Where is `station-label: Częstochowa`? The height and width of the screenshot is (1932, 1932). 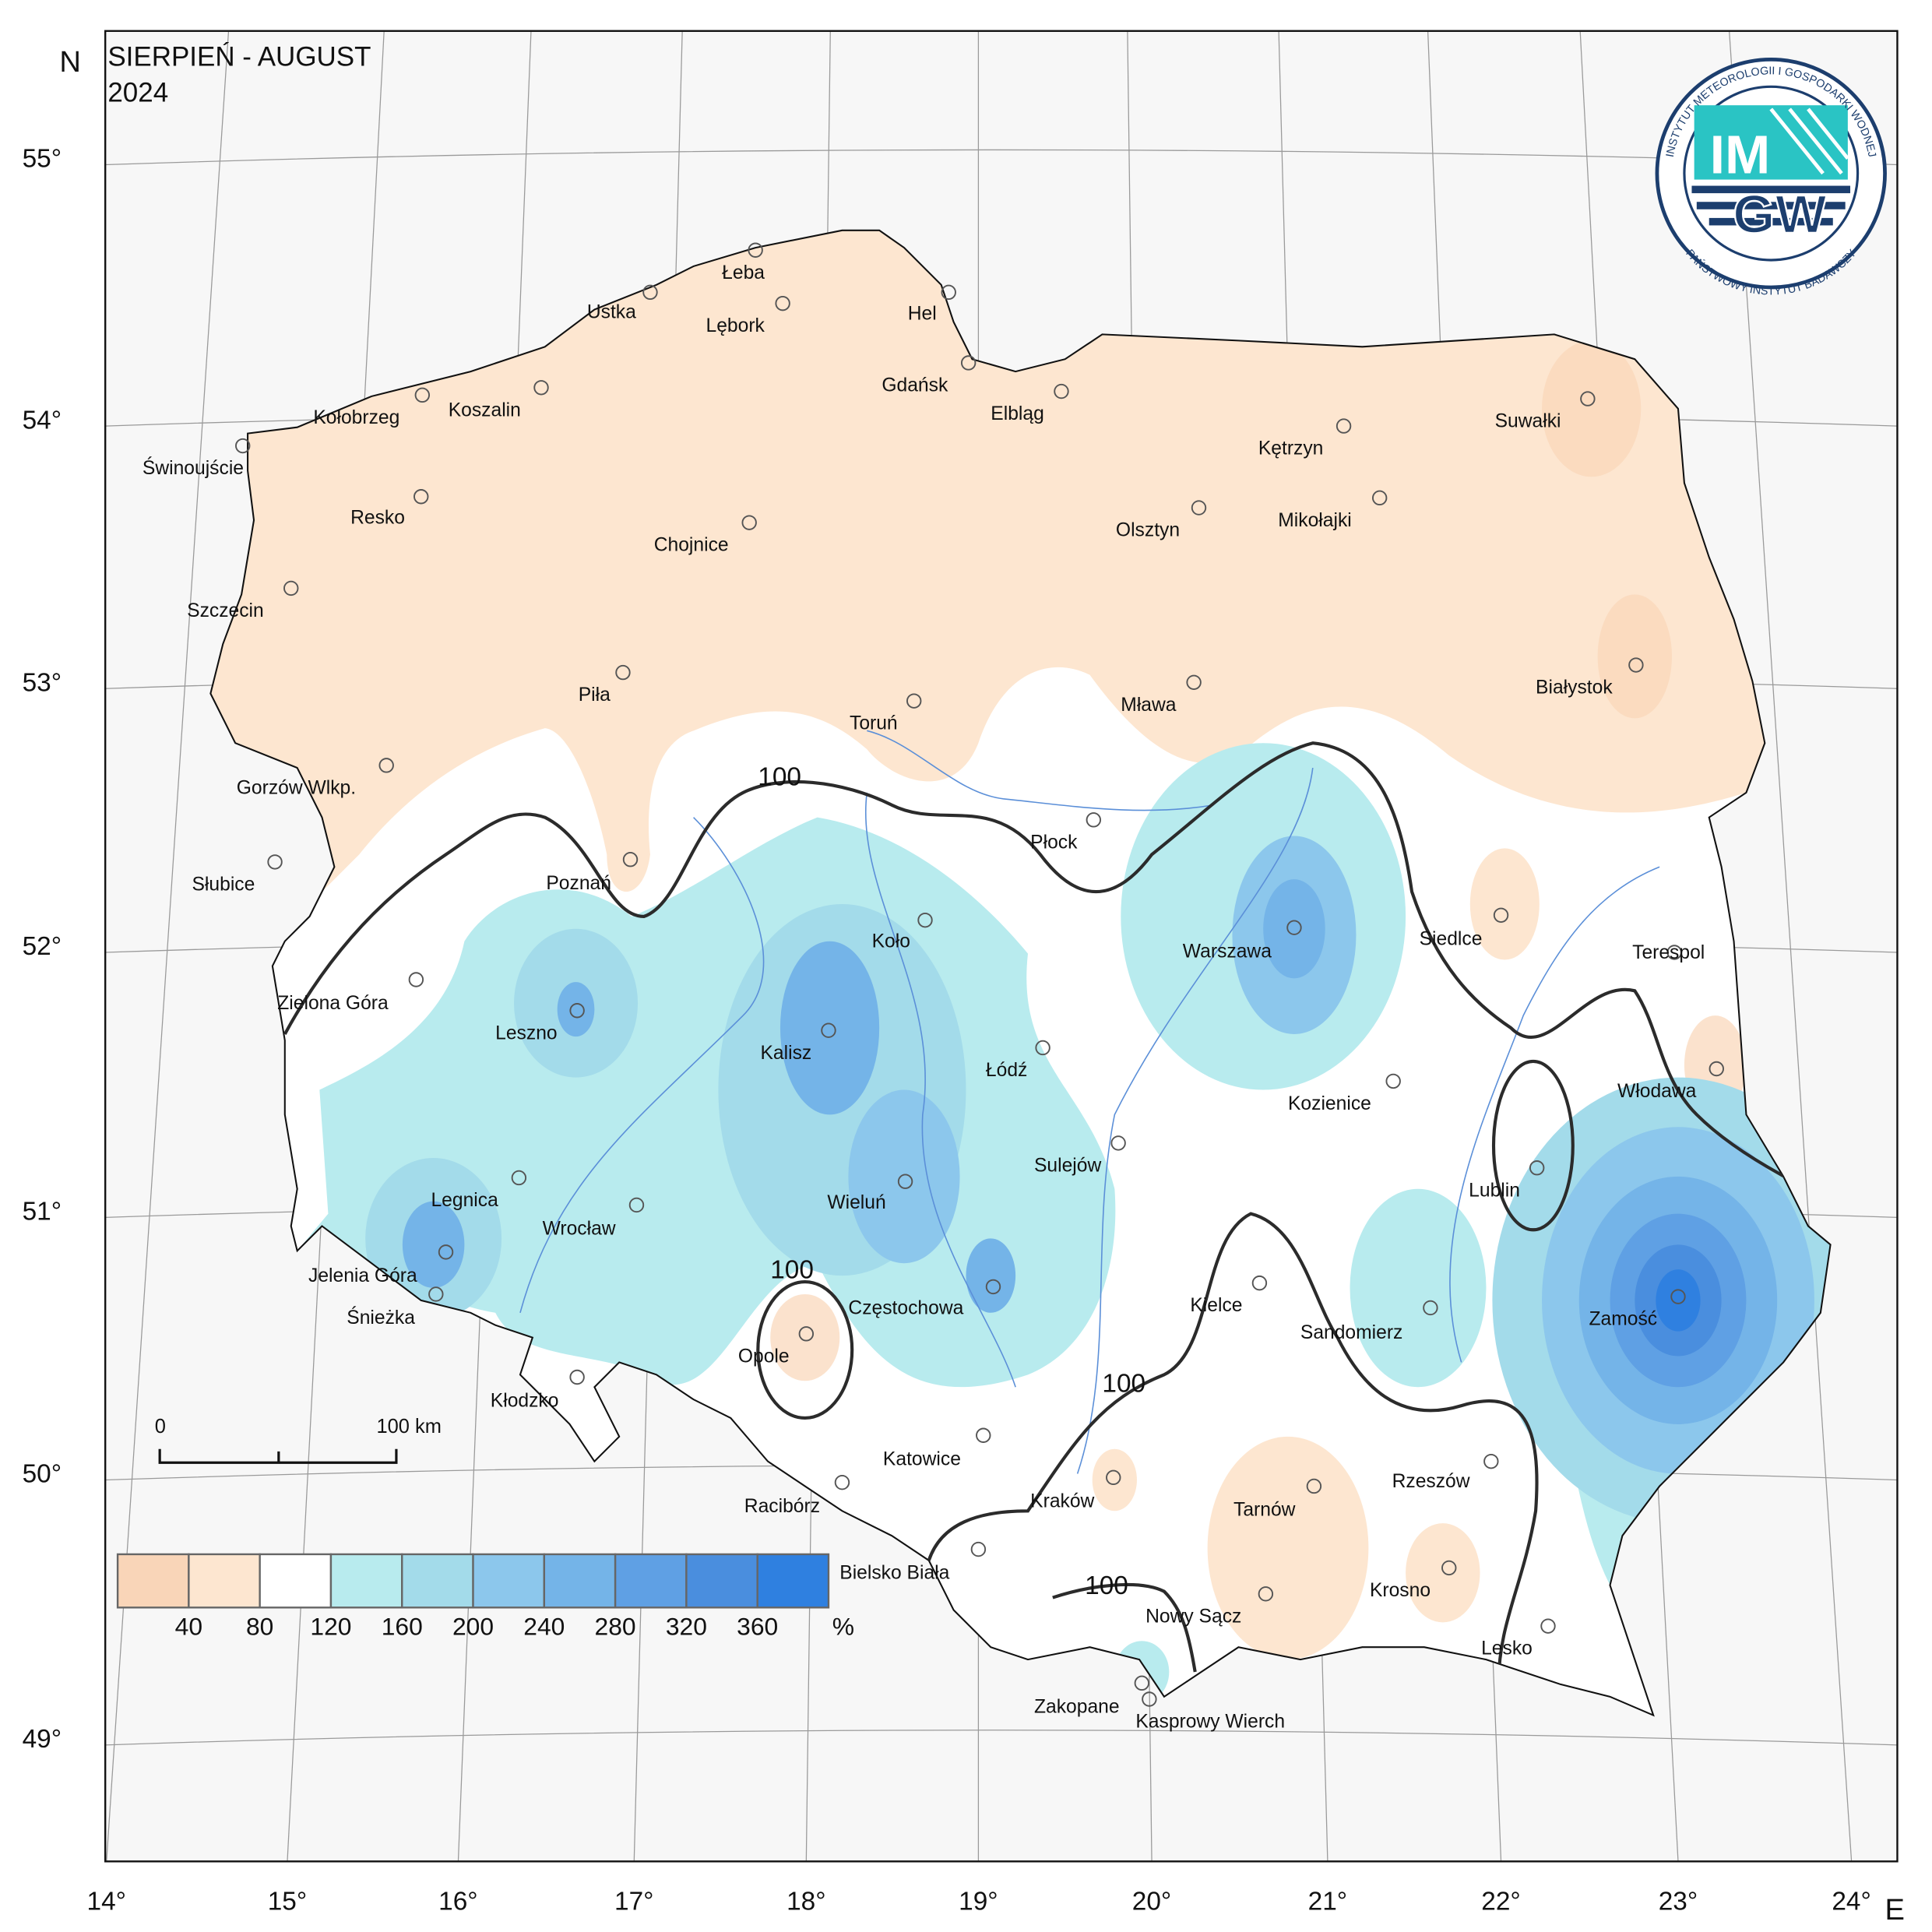
station-label: Częstochowa is located at coordinates (905, 1307).